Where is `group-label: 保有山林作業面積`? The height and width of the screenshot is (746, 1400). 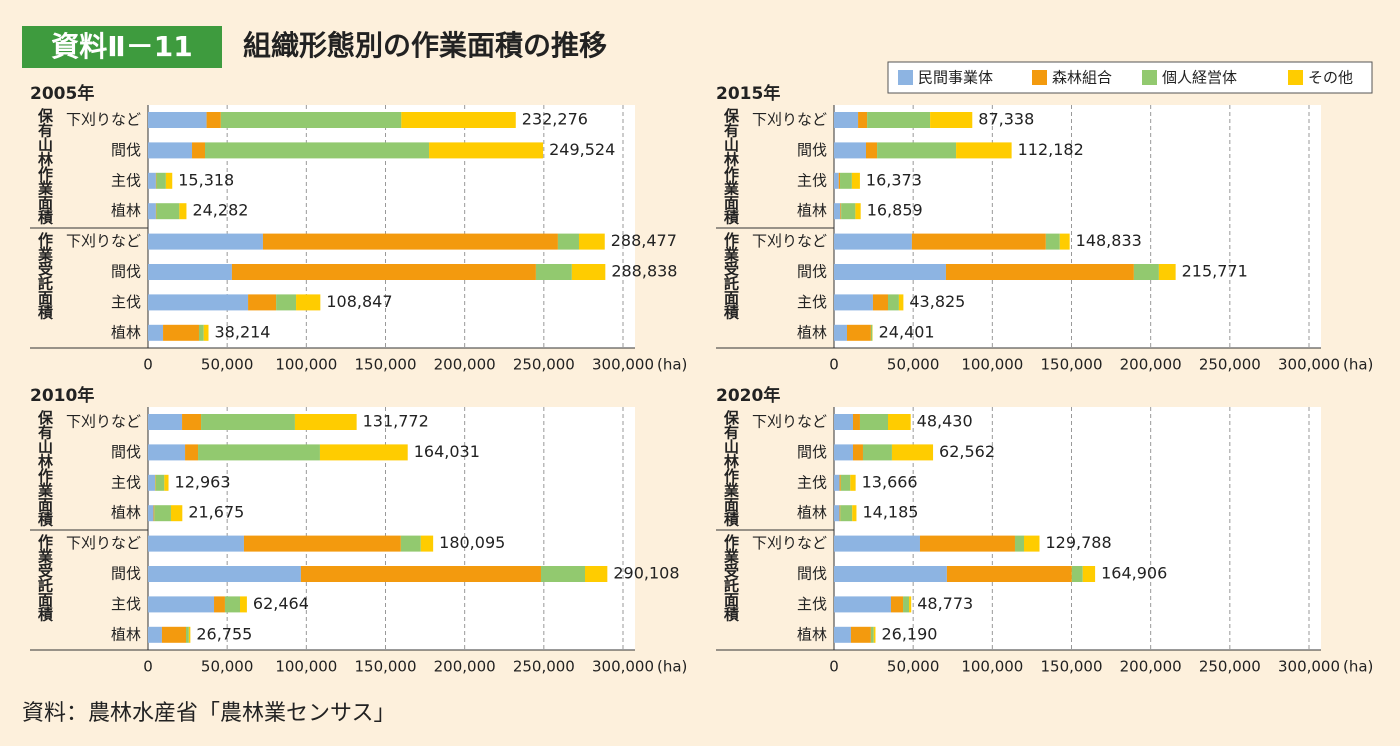
group-label: 保有山林作業面積 is located at coordinates (45, 468).